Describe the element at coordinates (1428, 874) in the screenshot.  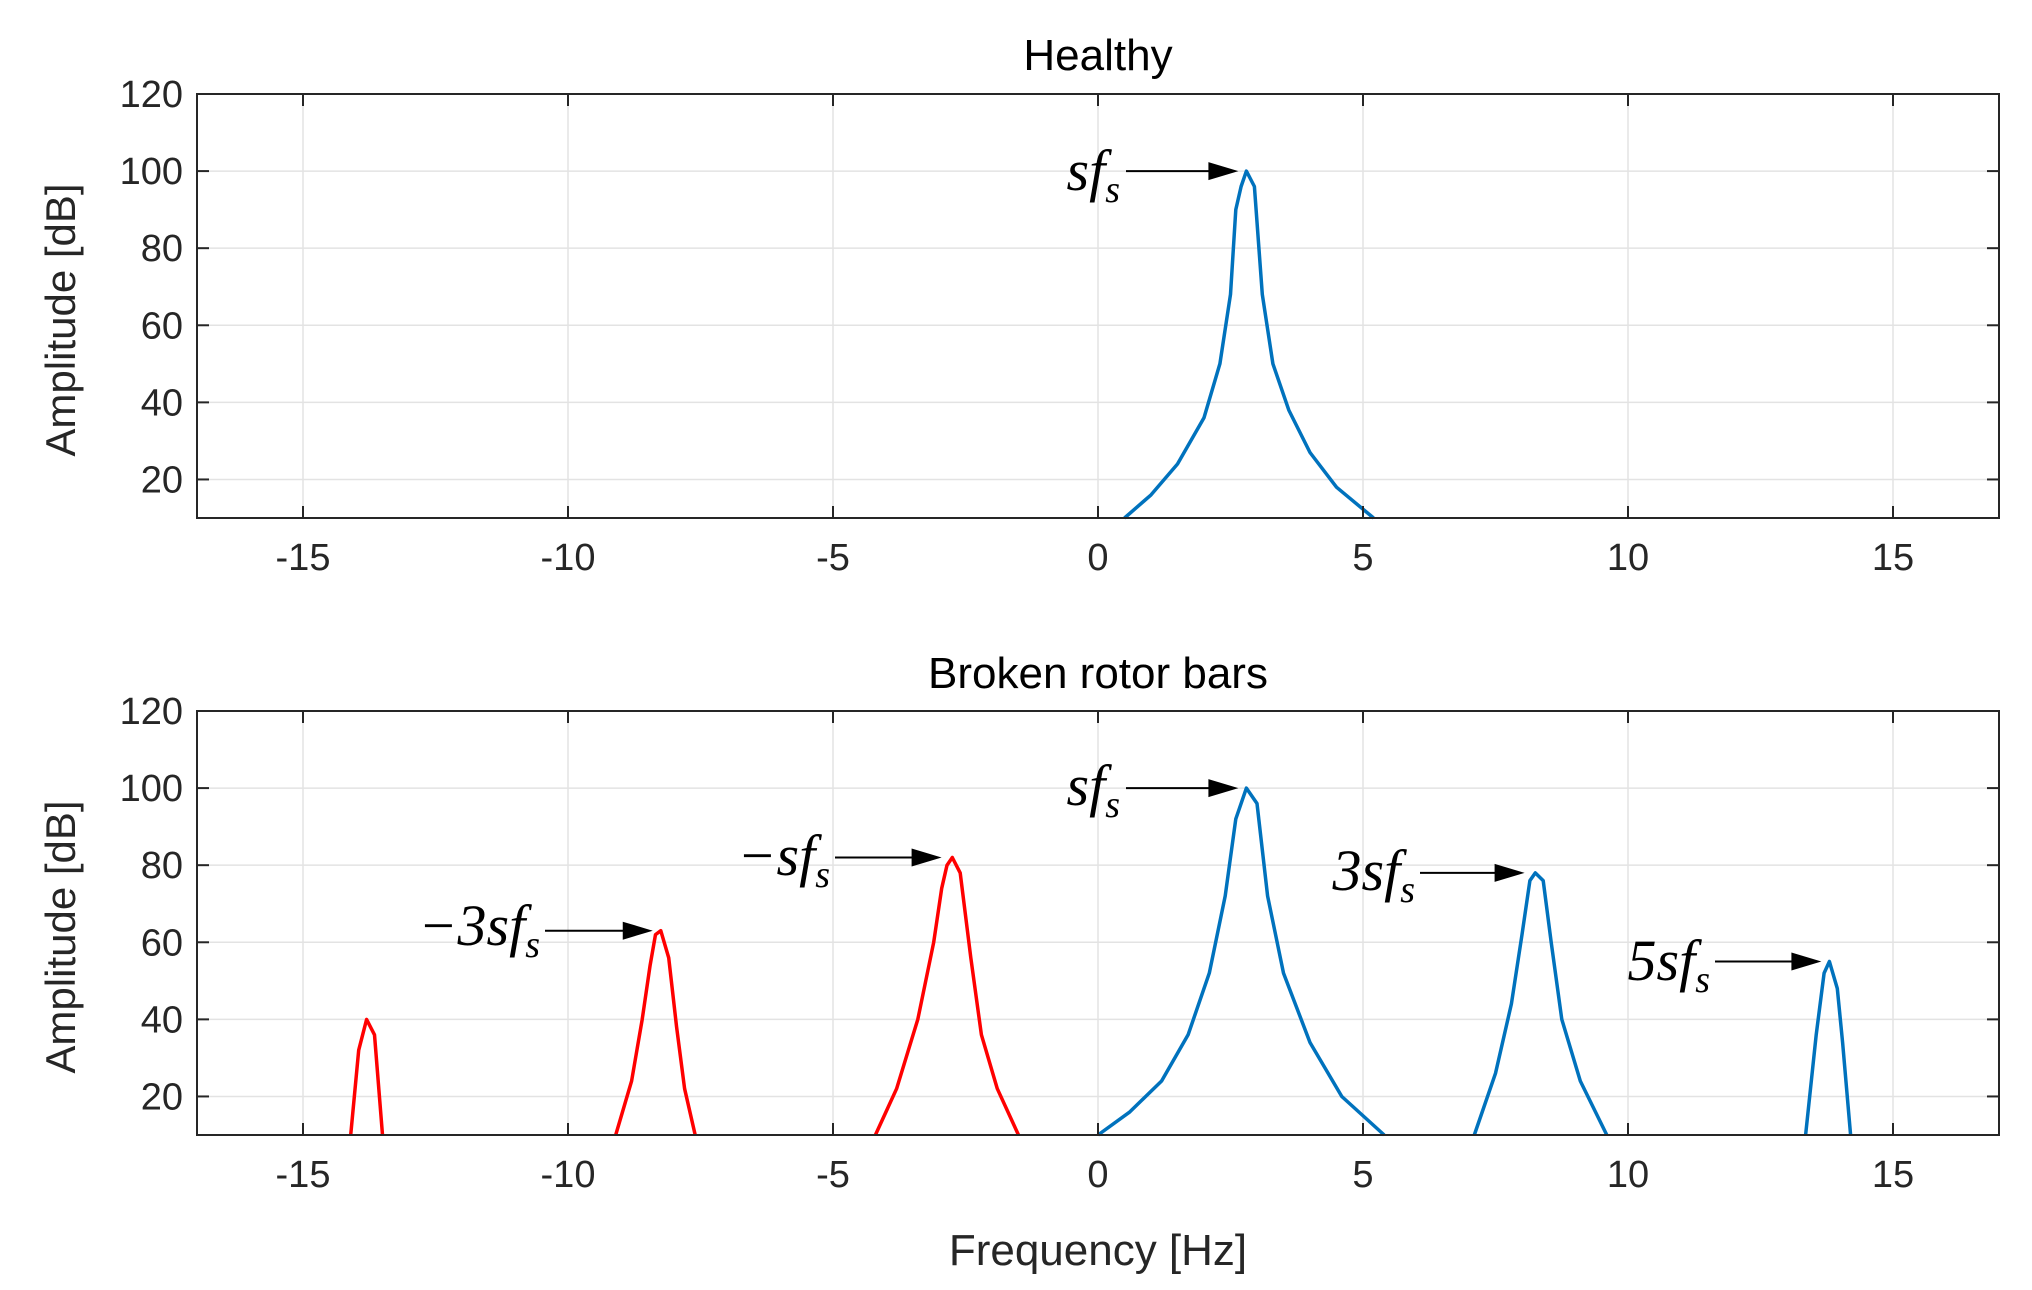
I see `annotation: 3sfs` at that location.